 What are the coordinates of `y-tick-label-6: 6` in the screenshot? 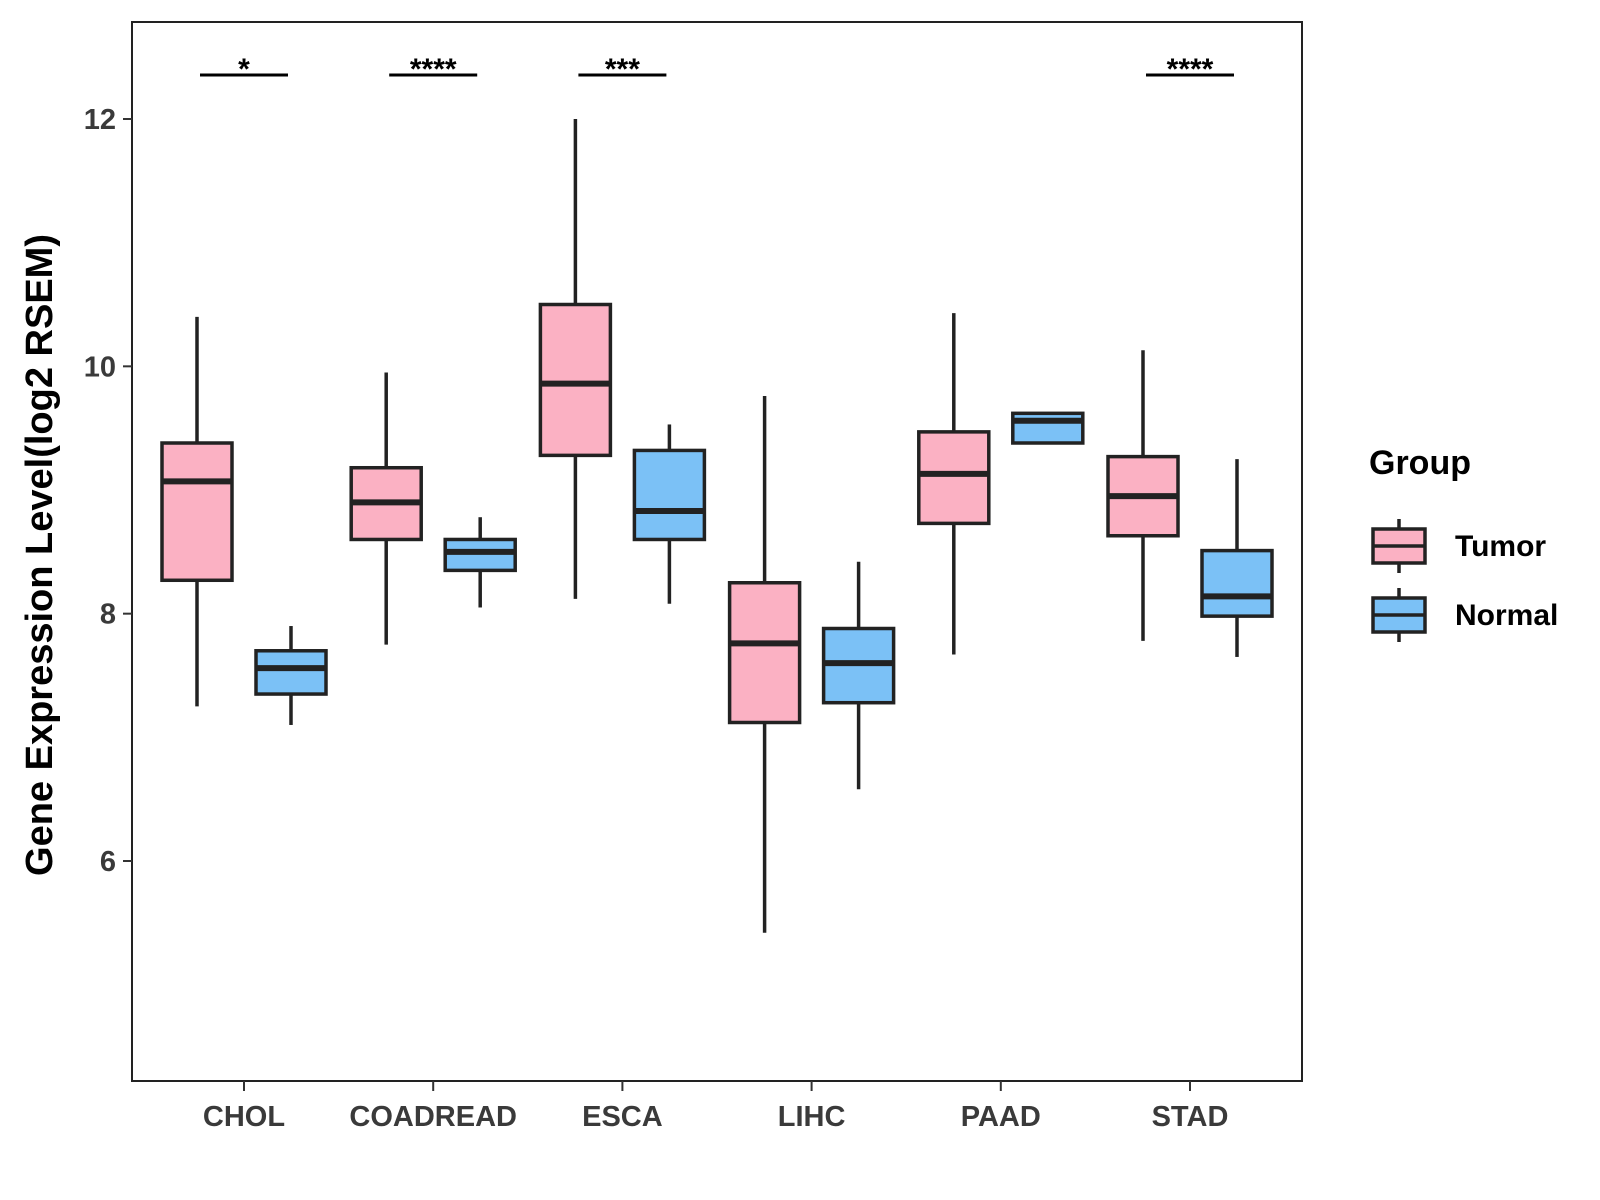 It's located at (108, 862).